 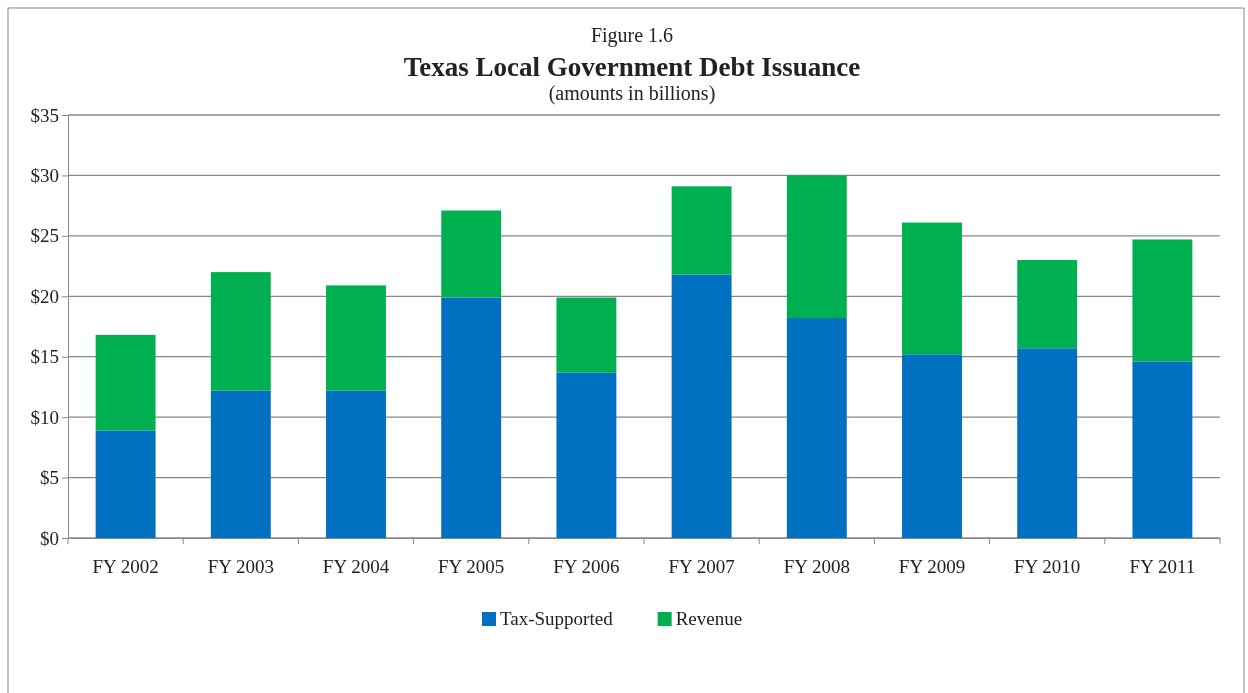 I want to click on y-tick-label: $20, so click(x=44, y=296).